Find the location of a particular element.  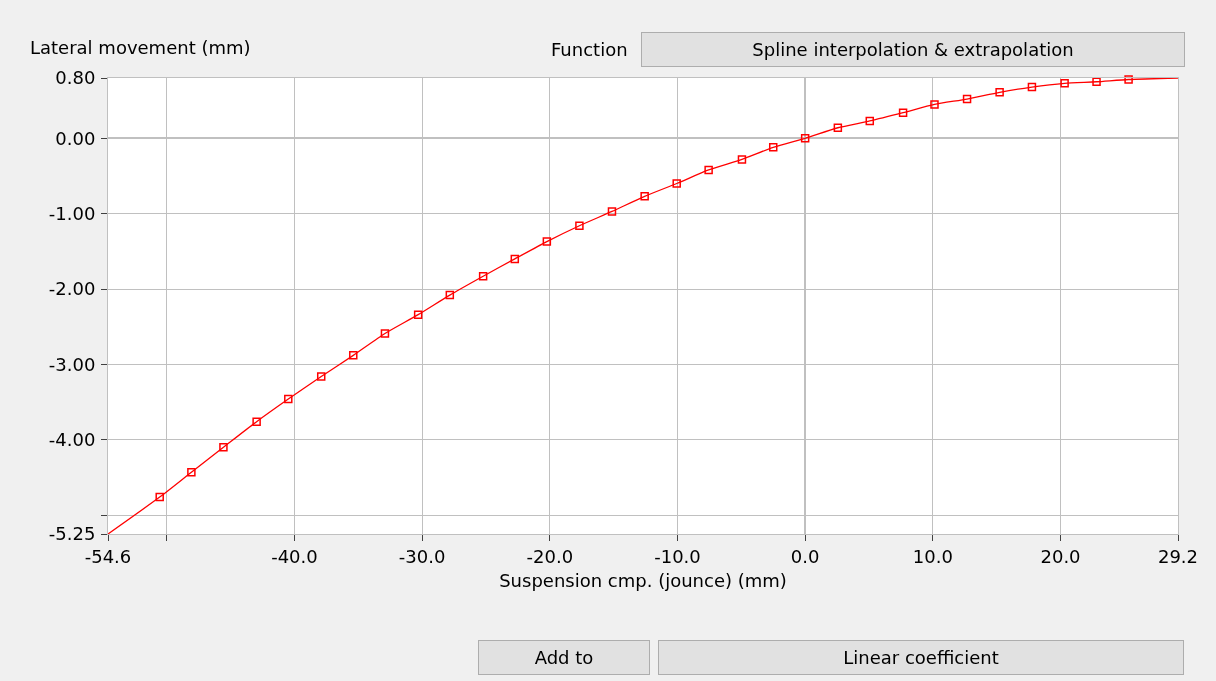

x-tick-label: -54.6 is located at coordinates (108, 556).